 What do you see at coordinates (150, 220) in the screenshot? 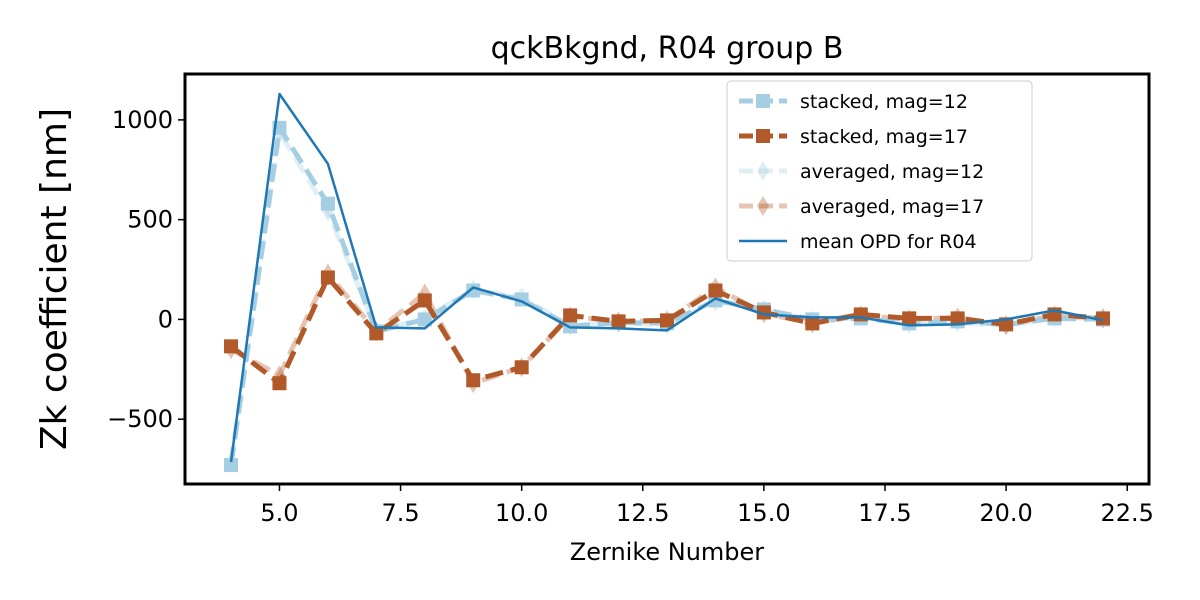
I see `y-tick-label: 500` at bounding box center [150, 220].